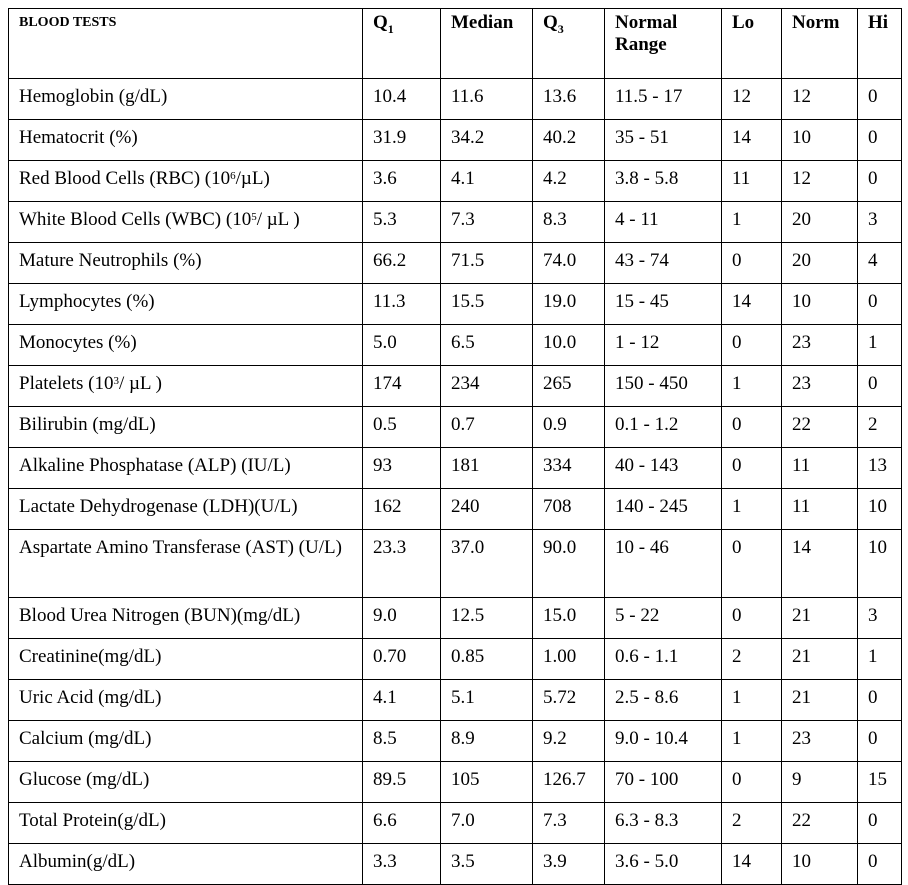 Image resolution: width=908 pixels, height=885 pixels. What do you see at coordinates (455, 345) in the screenshot?
I see `table-row: Monocytes (%) 5.0 6.5 10.0 1 - 12 0 23 1` at bounding box center [455, 345].